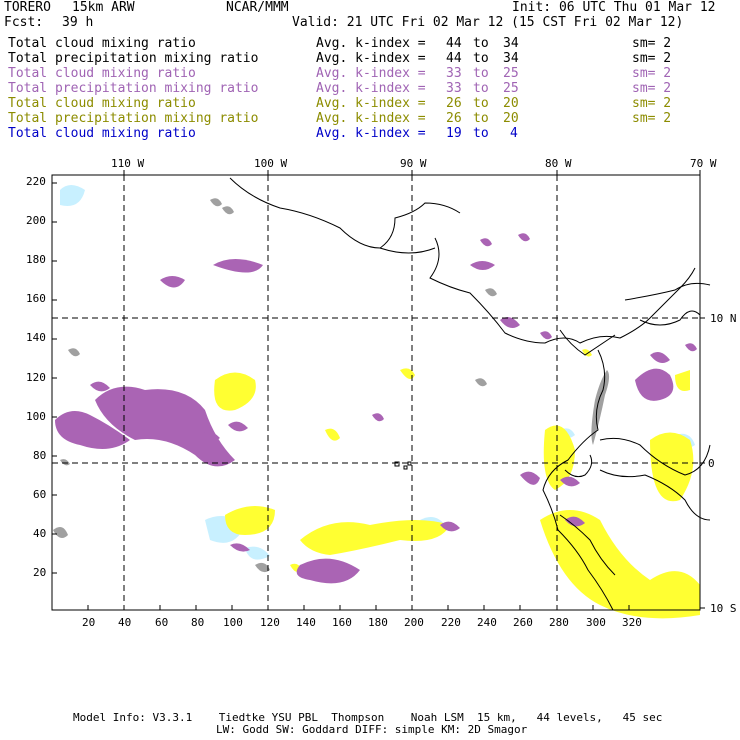 The height and width of the screenshot is (740, 740). I want to click on legend-row-7-from: 19, so click(454, 133).